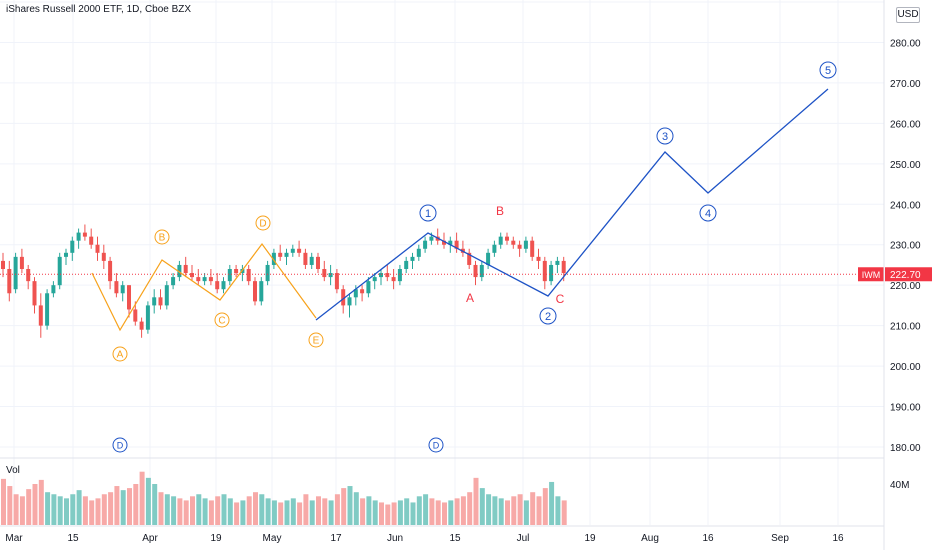 The height and width of the screenshot is (550, 932). What do you see at coordinates (905, 448) in the screenshot?
I see `price-tick-label: 180.00` at bounding box center [905, 448].